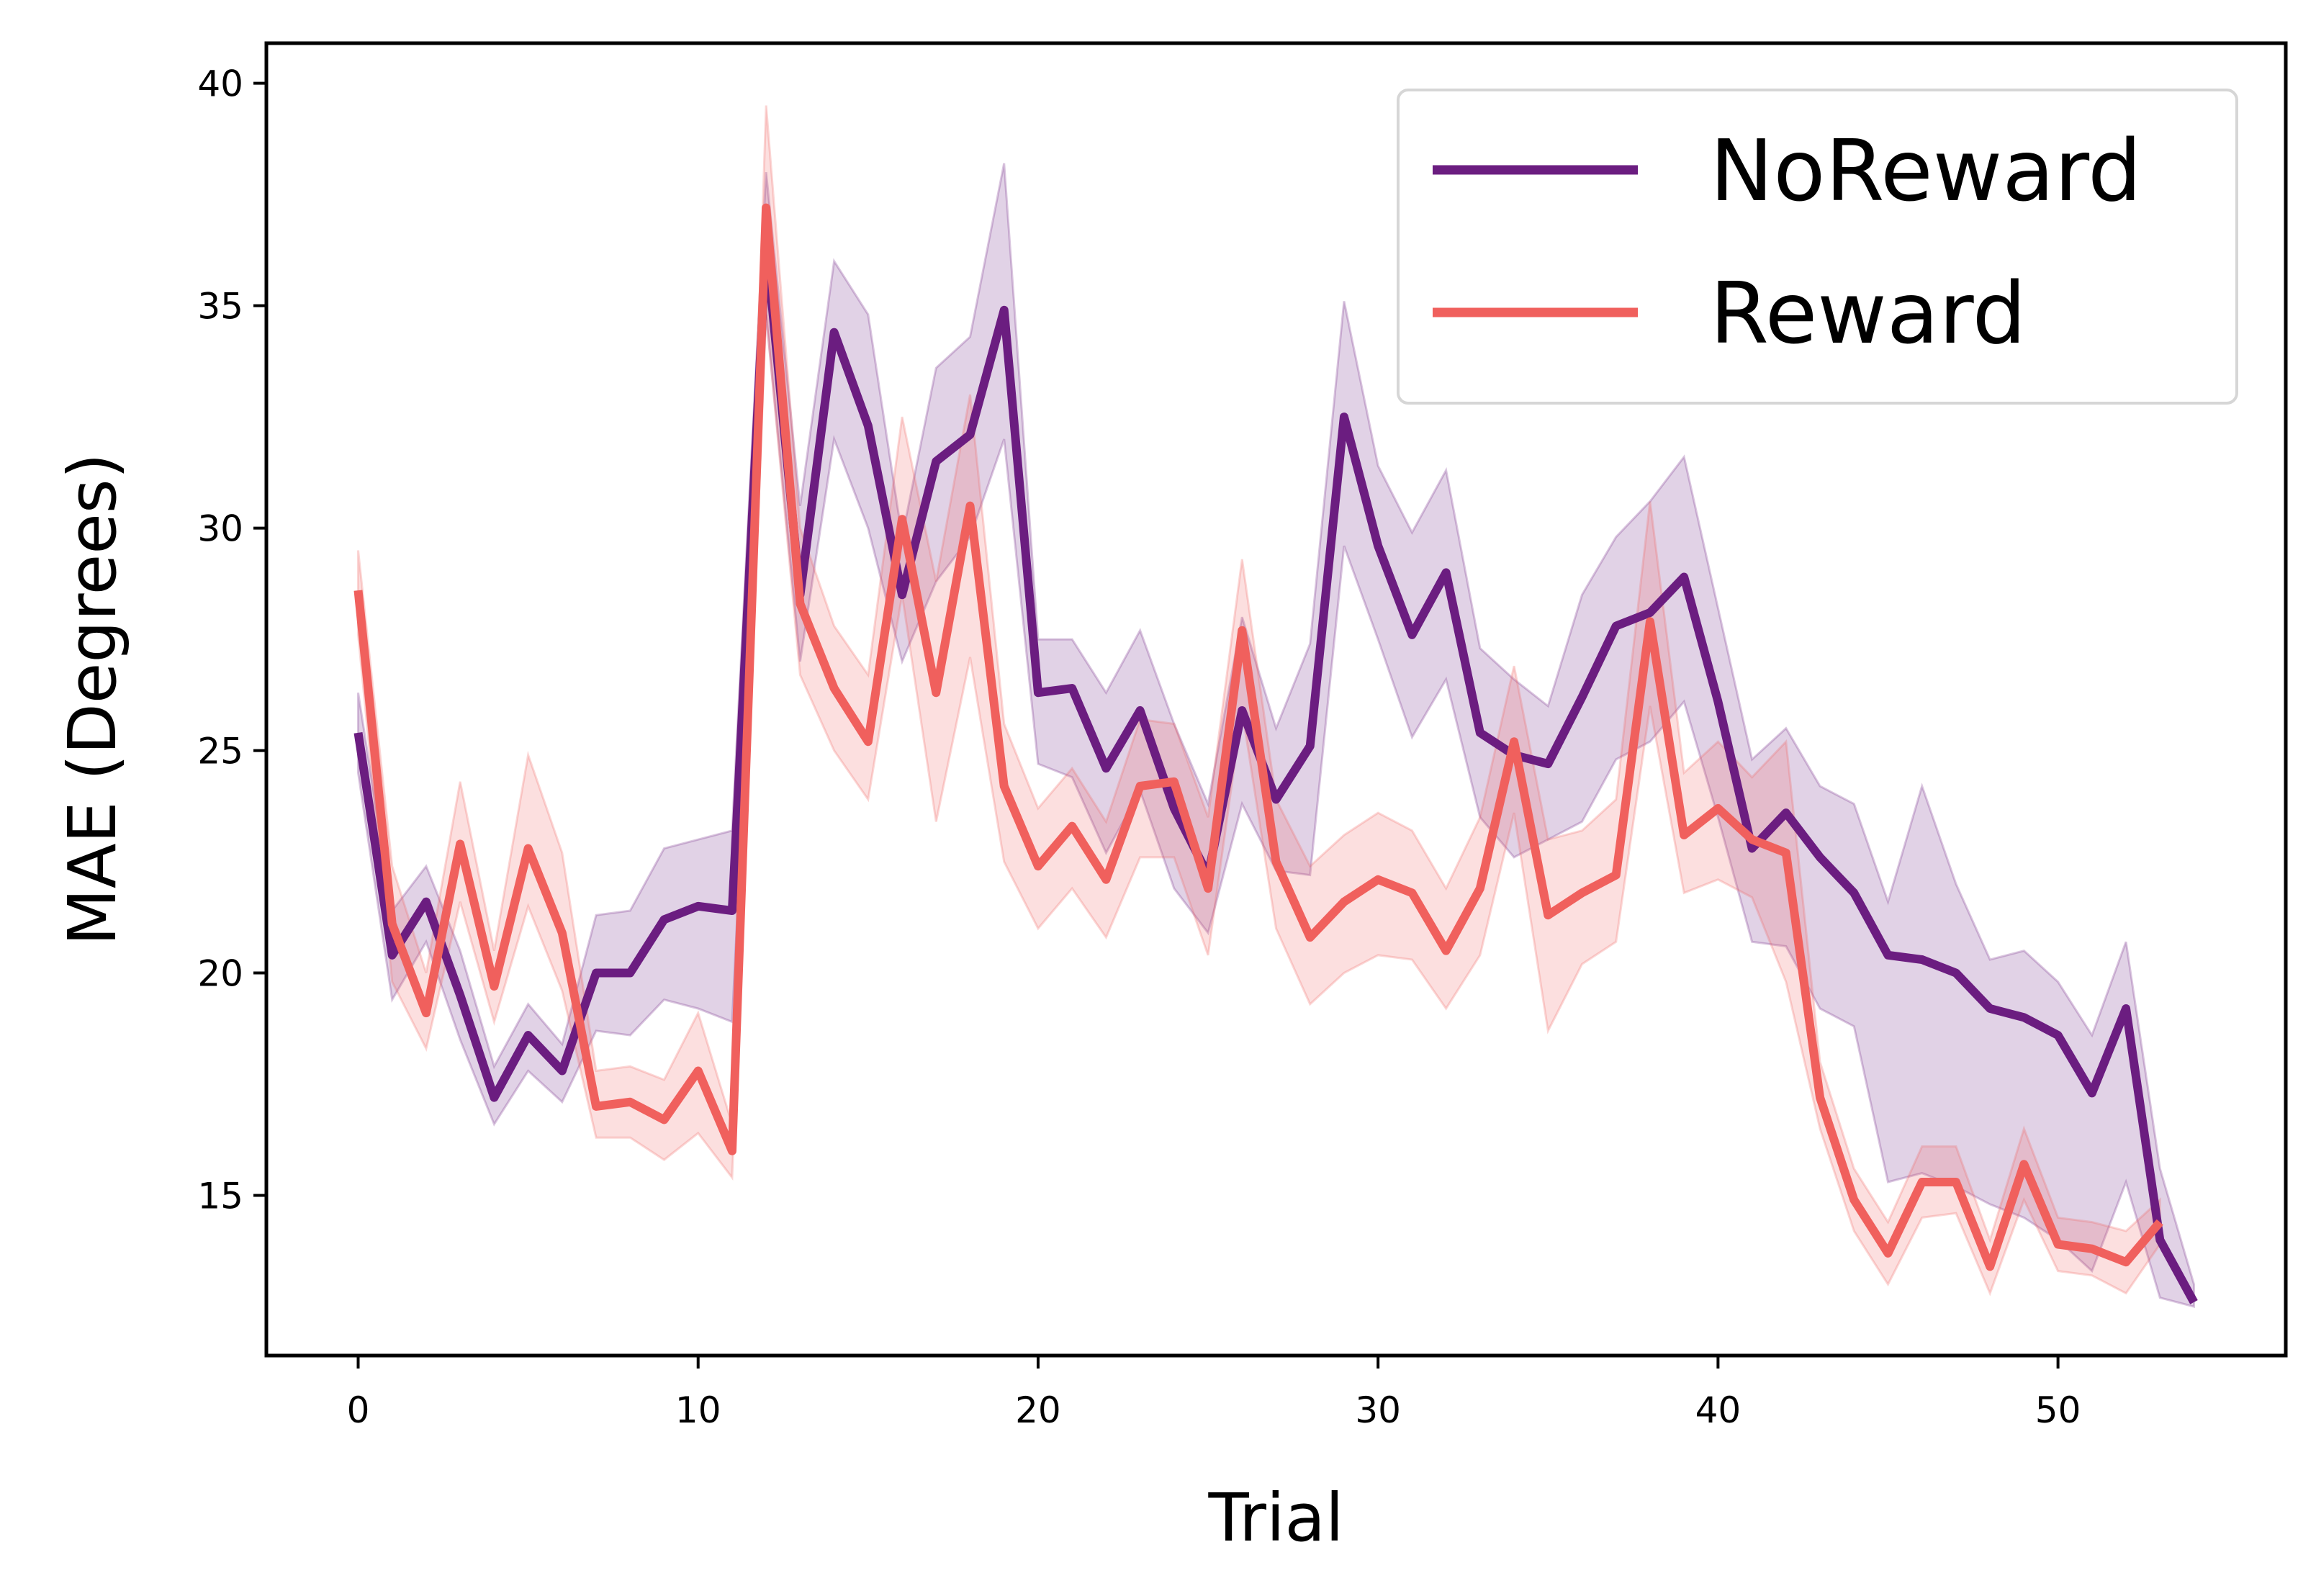 The width and height of the screenshot is (2316, 1596). I want to click on x-axis-label: Trial, so click(1276, 1517).